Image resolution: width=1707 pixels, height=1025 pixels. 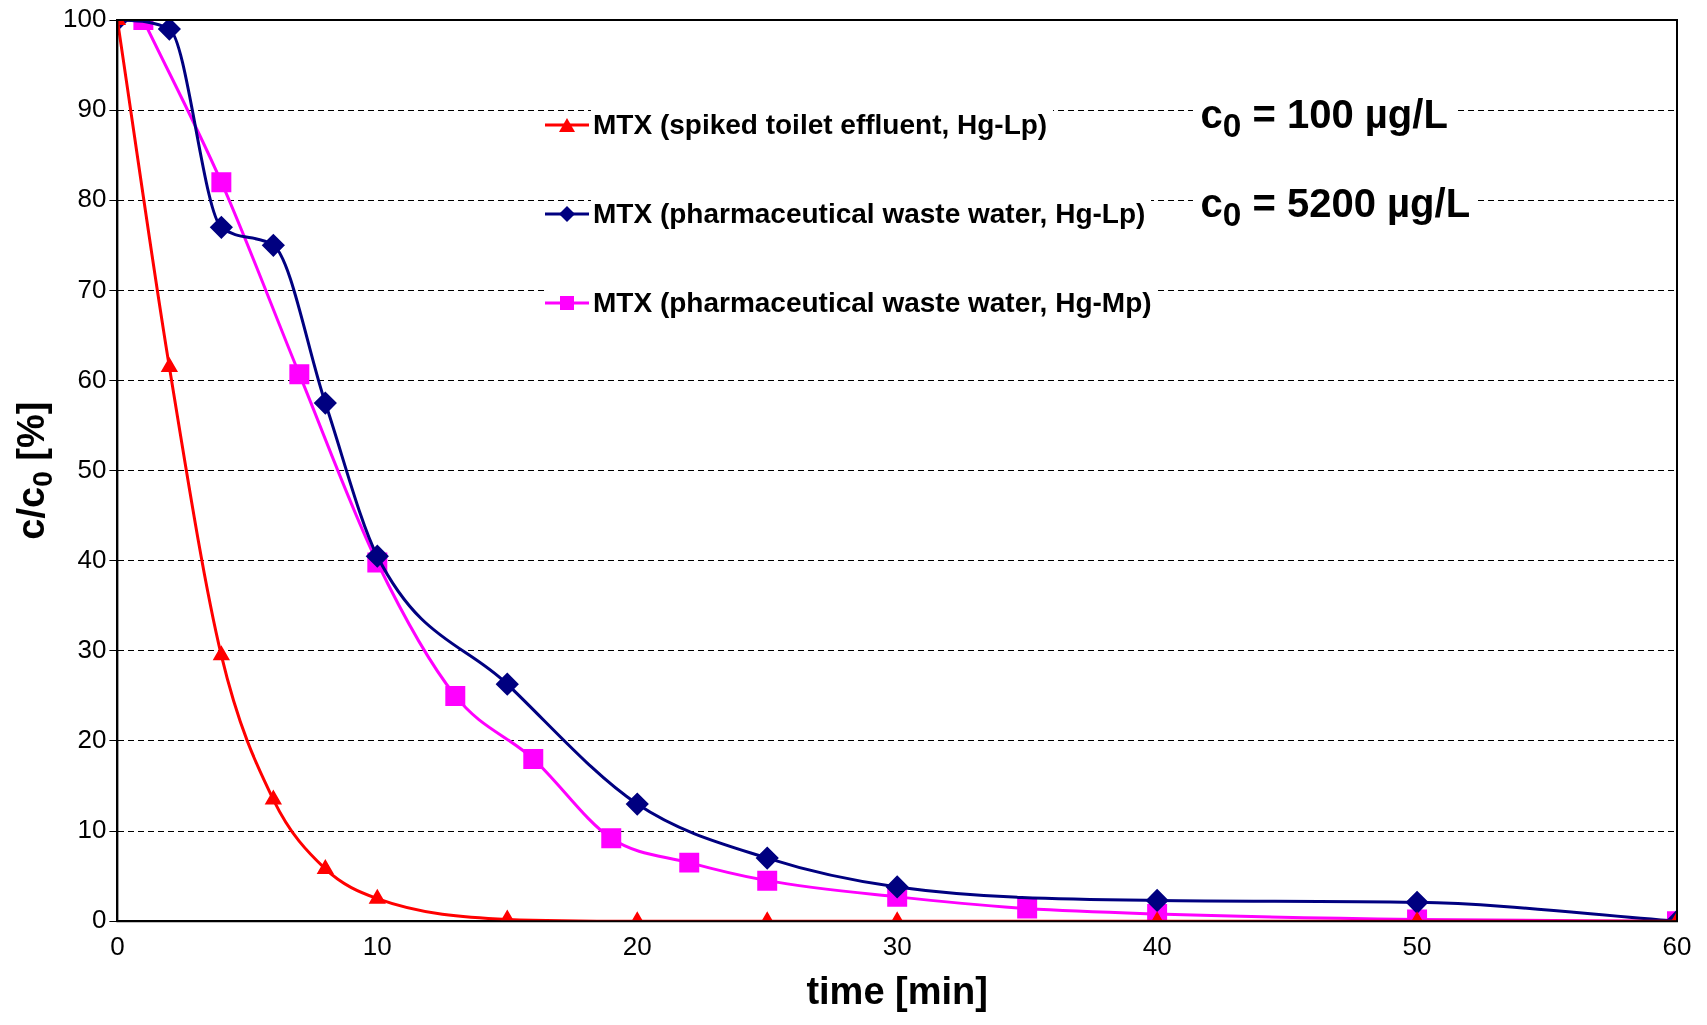 What do you see at coordinates (637, 945) in the screenshot?
I see `x-tick-label: 20` at bounding box center [637, 945].